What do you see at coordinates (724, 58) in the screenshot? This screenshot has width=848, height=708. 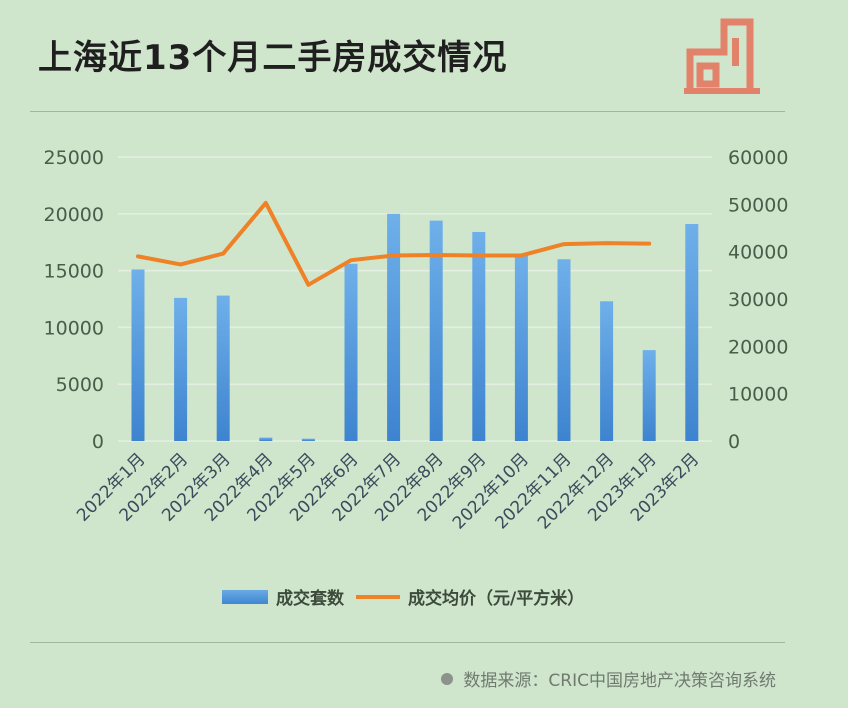 I see `building-icon` at bounding box center [724, 58].